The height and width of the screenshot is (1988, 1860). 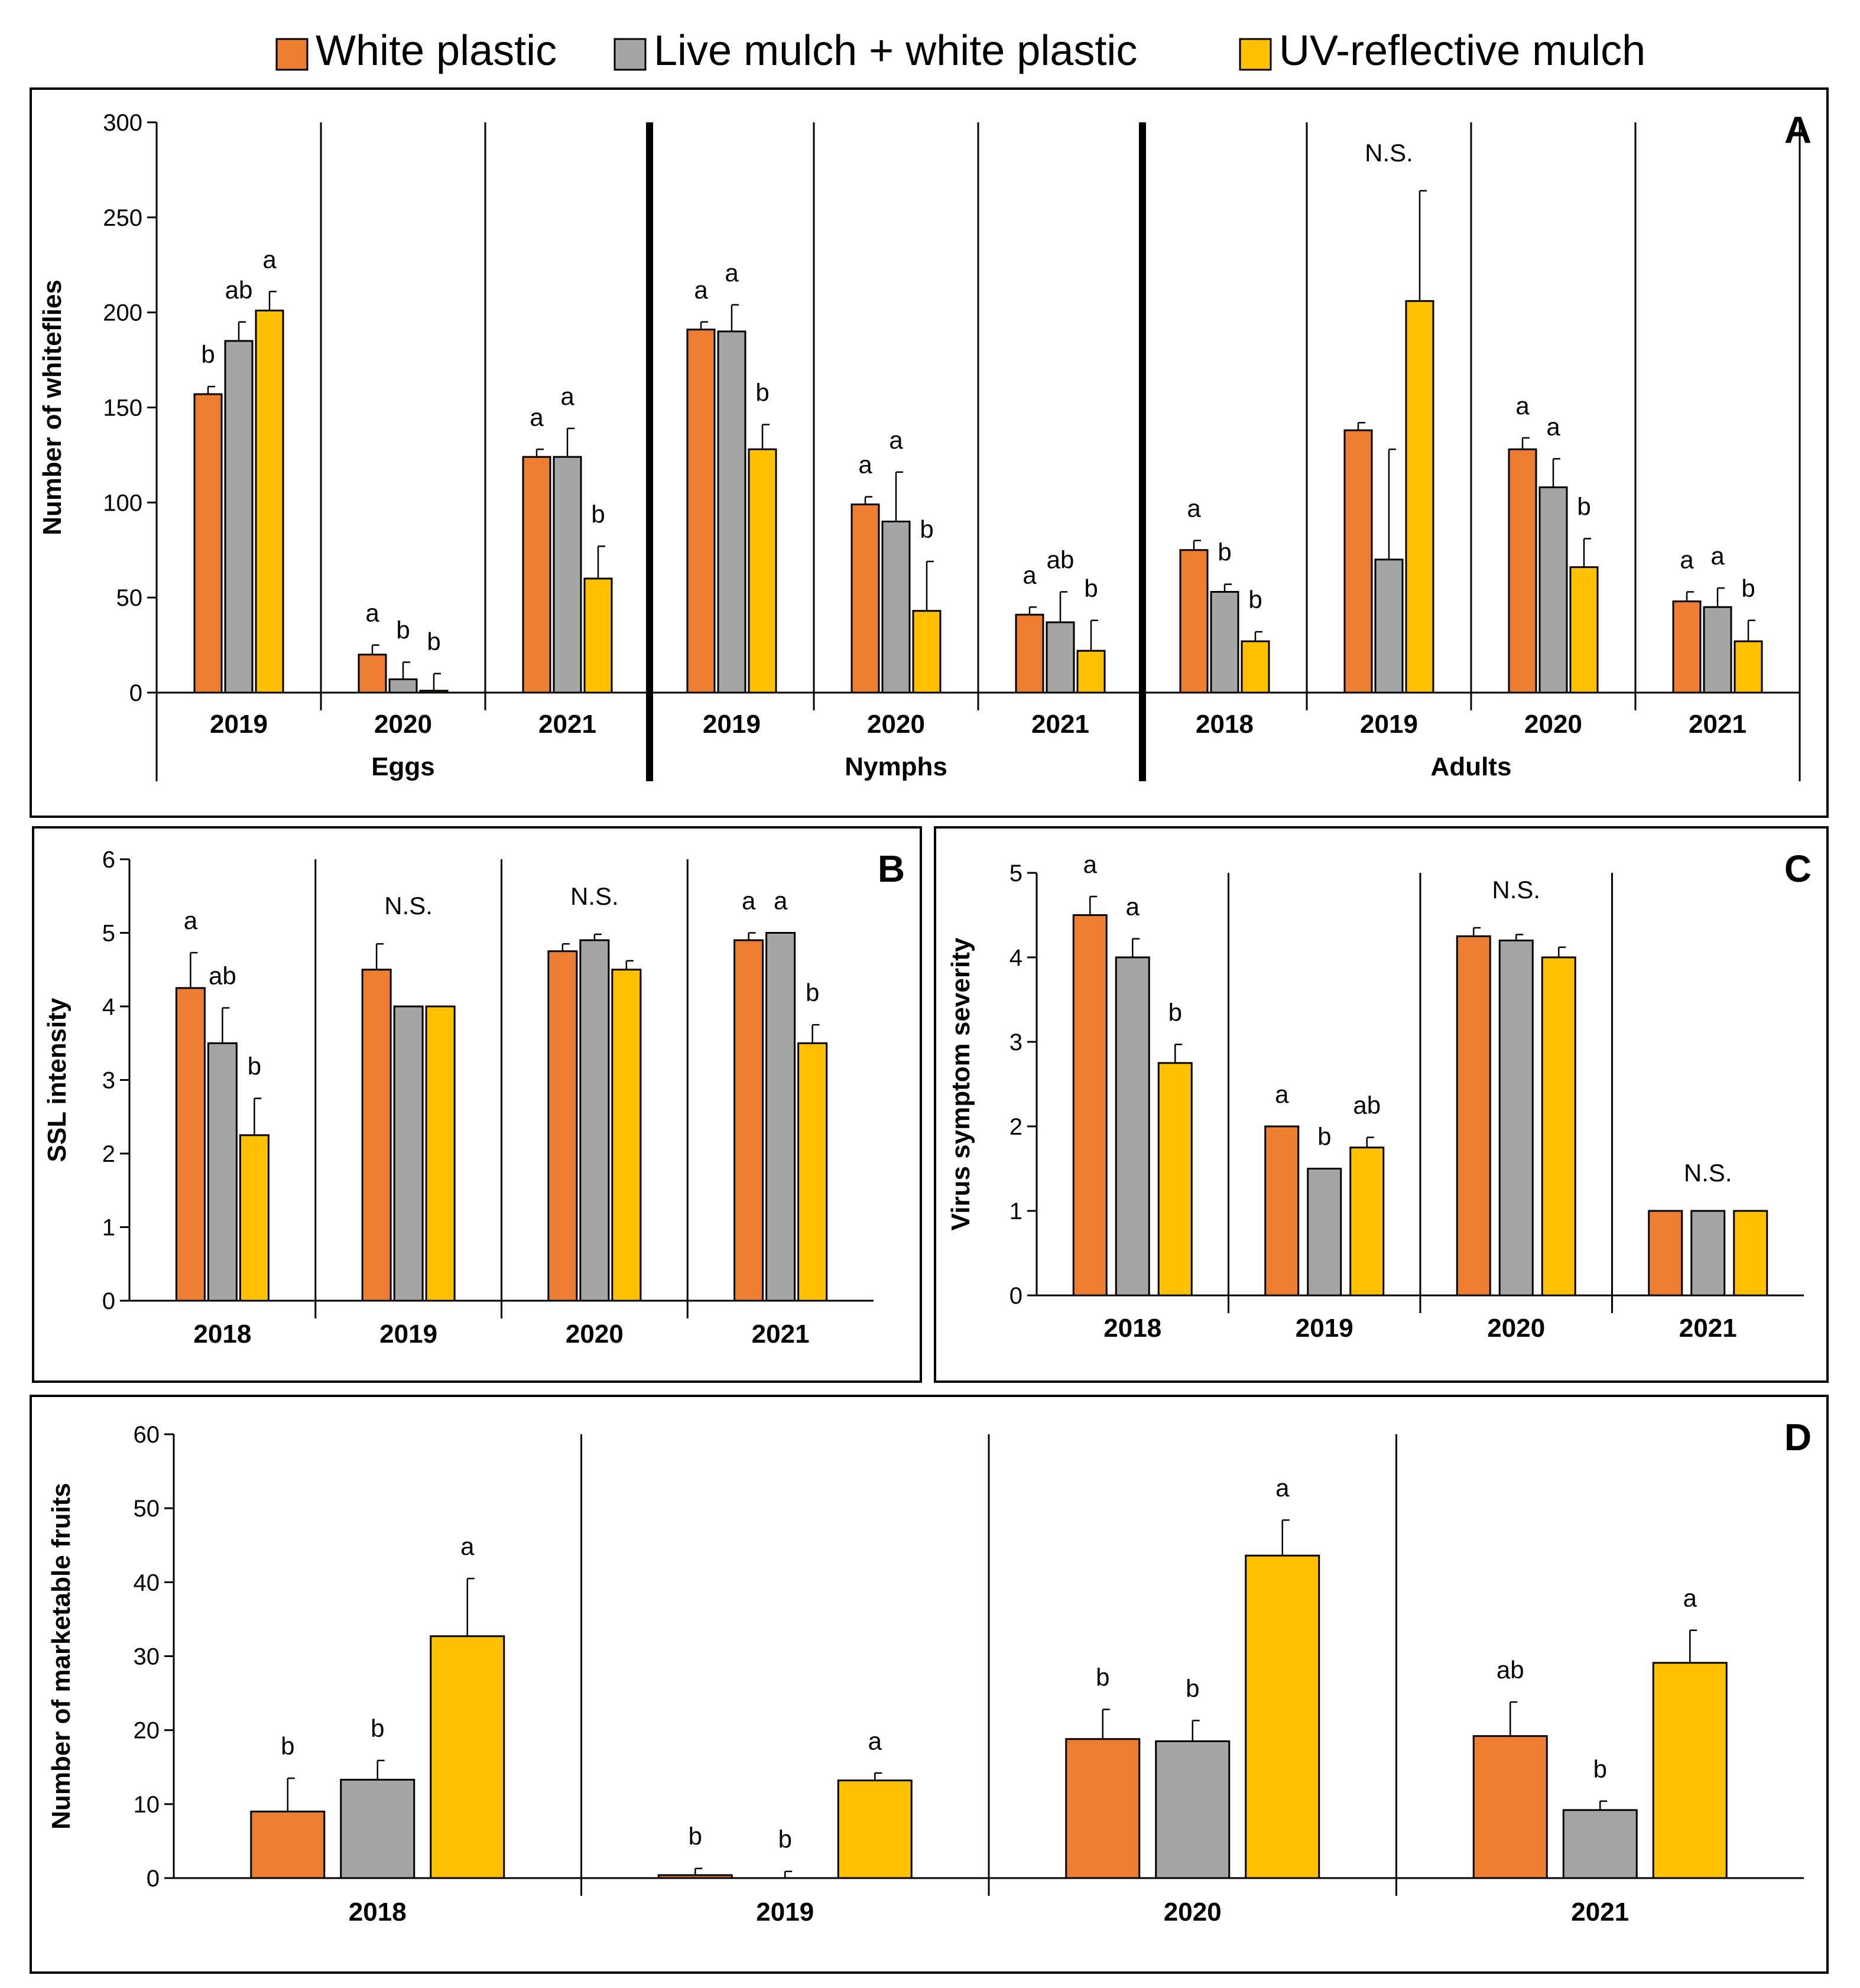 What do you see at coordinates (378, 1912) in the screenshot?
I see `x-tick-label: 2018` at bounding box center [378, 1912].